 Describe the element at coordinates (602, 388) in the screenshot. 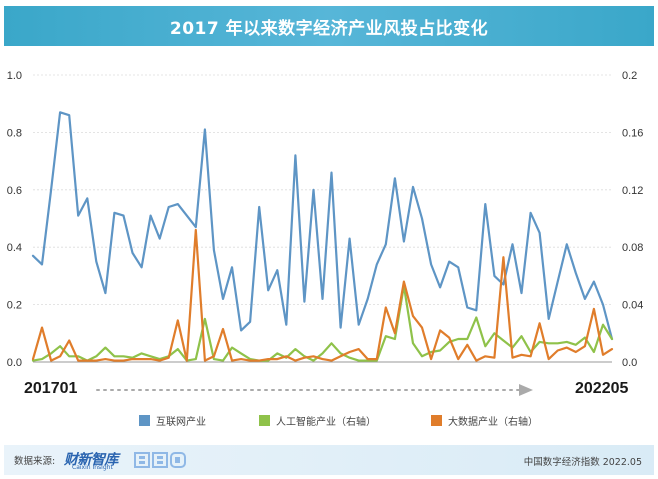

I see `x-axis-end-label: 202205` at that location.